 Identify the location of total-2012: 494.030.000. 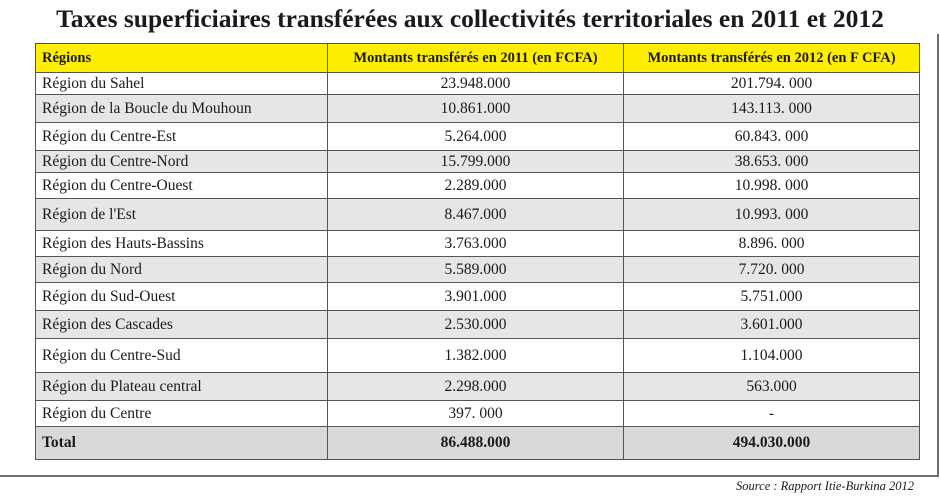
(771, 443).